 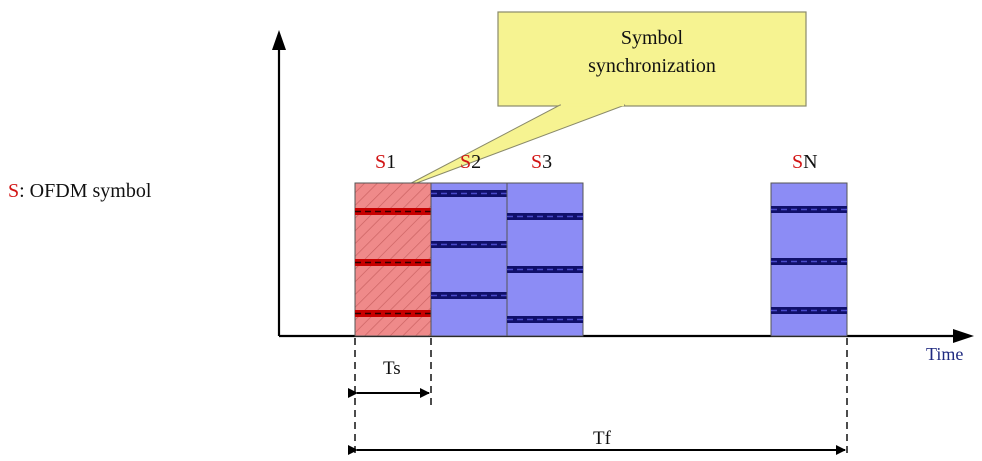 I want to click on symbol-label-s1: S1, so click(x=385, y=162).